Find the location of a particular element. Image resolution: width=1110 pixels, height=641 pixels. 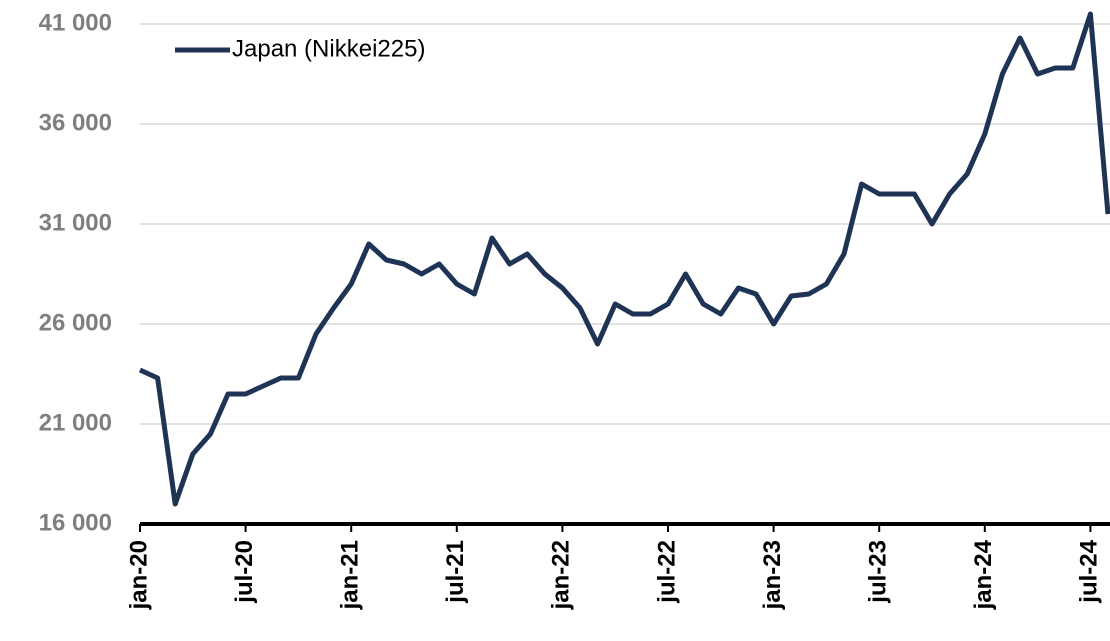

y-tick-label: 41 000 is located at coordinates (75, 22).